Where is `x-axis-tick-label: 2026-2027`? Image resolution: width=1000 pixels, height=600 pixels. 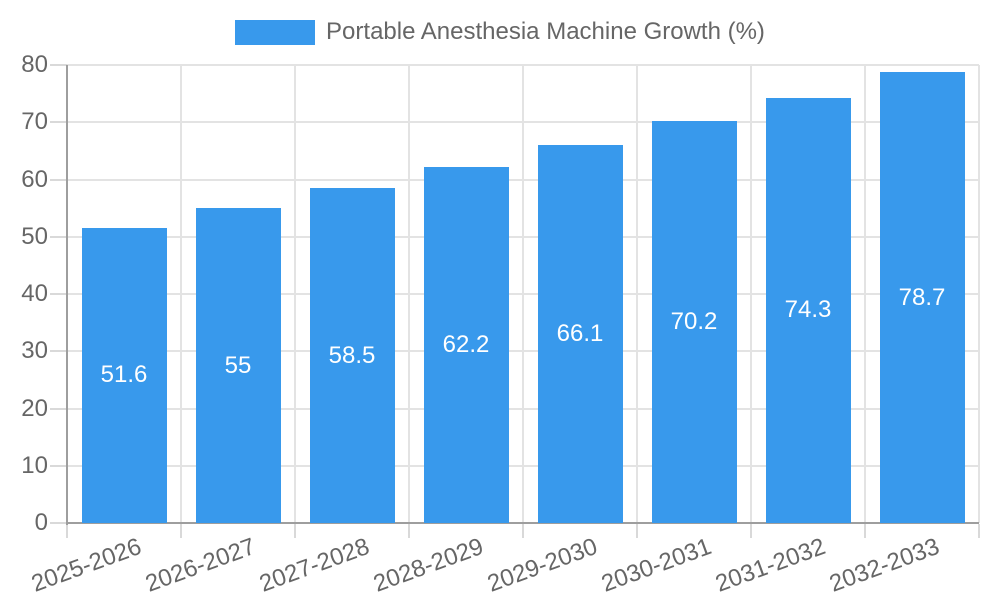 x-axis-tick-label: 2026-2027 is located at coordinates (201, 565).